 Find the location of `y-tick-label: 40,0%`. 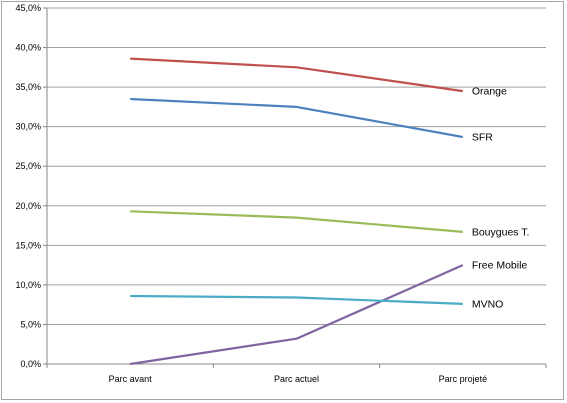

y-tick-label: 40,0% is located at coordinates (28, 48).